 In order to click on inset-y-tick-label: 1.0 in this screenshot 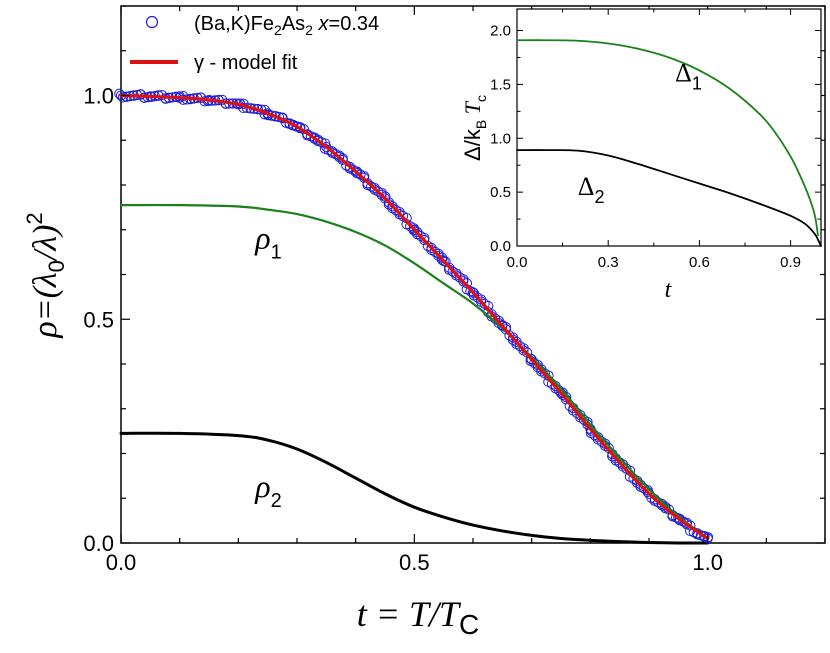, I will do `click(500, 138)`.